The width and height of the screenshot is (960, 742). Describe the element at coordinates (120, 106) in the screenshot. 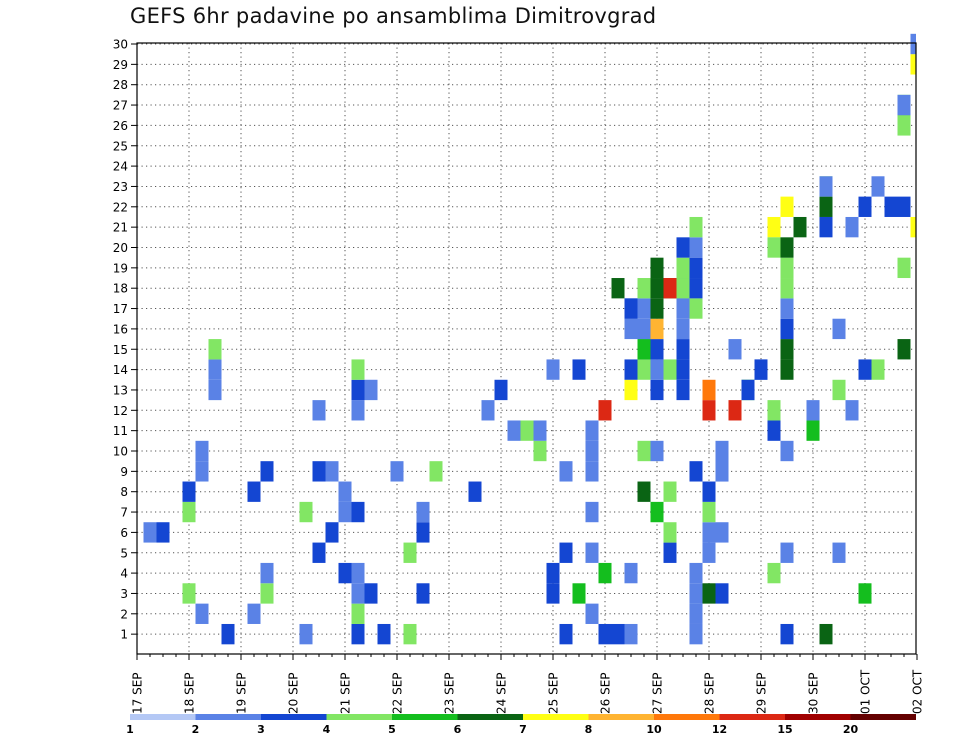

I see `y-tick-label: 27` at that location.